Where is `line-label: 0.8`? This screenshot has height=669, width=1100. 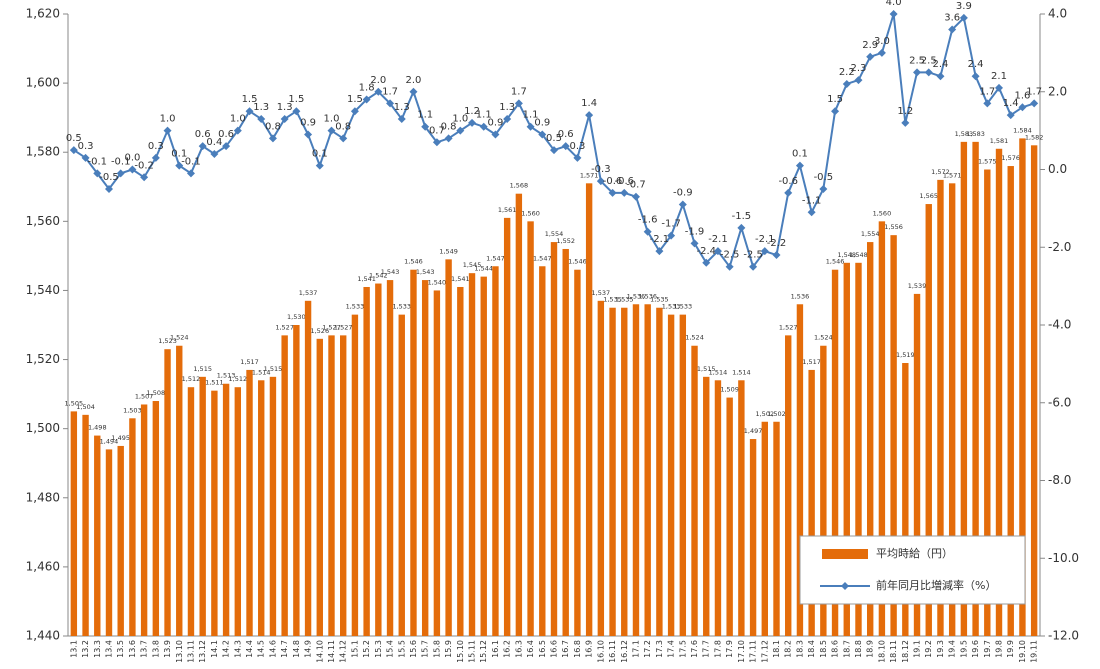
line-label: 0.8 is located at coordinates (449, 126).